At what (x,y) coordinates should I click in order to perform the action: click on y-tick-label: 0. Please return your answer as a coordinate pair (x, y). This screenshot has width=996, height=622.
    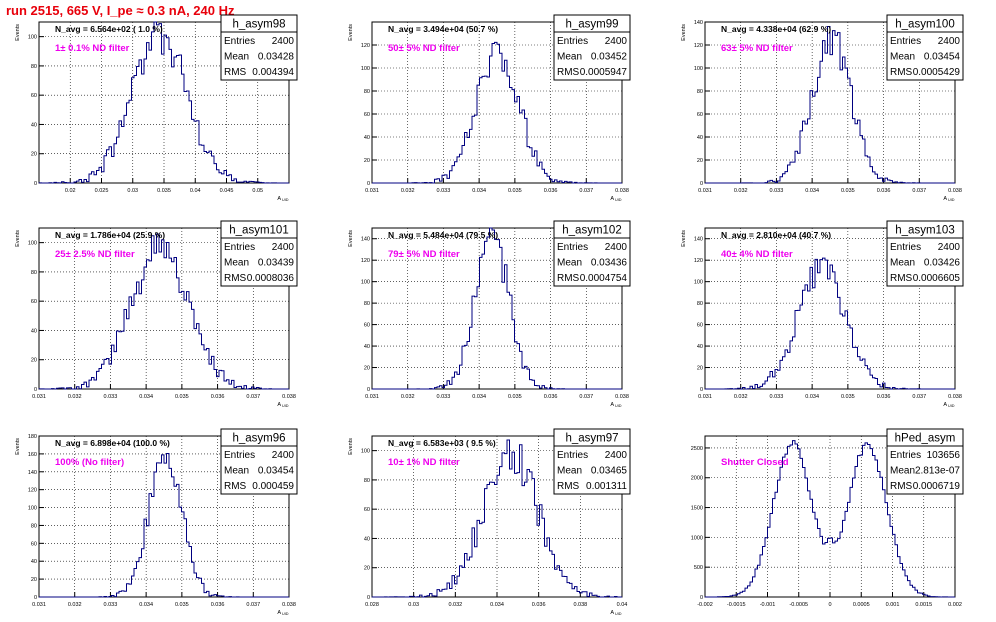
    Looking at the image, I should click on (35, 390).